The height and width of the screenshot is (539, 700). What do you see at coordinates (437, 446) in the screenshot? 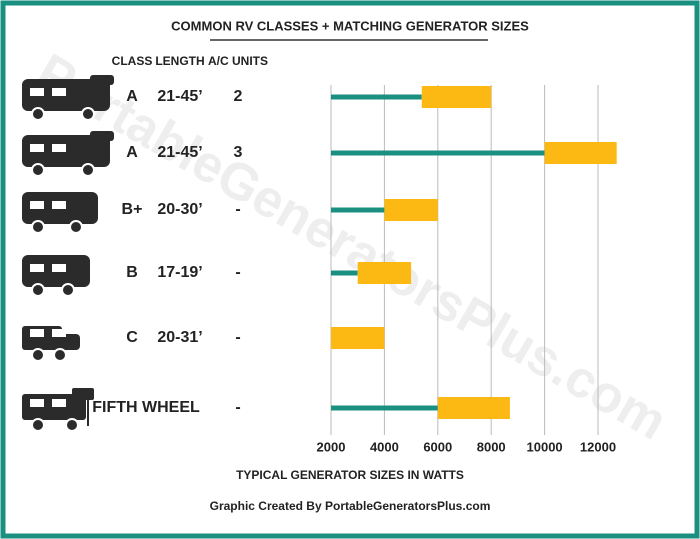
I see `x-tick-label: 6000` at bounding box center [437, 446].